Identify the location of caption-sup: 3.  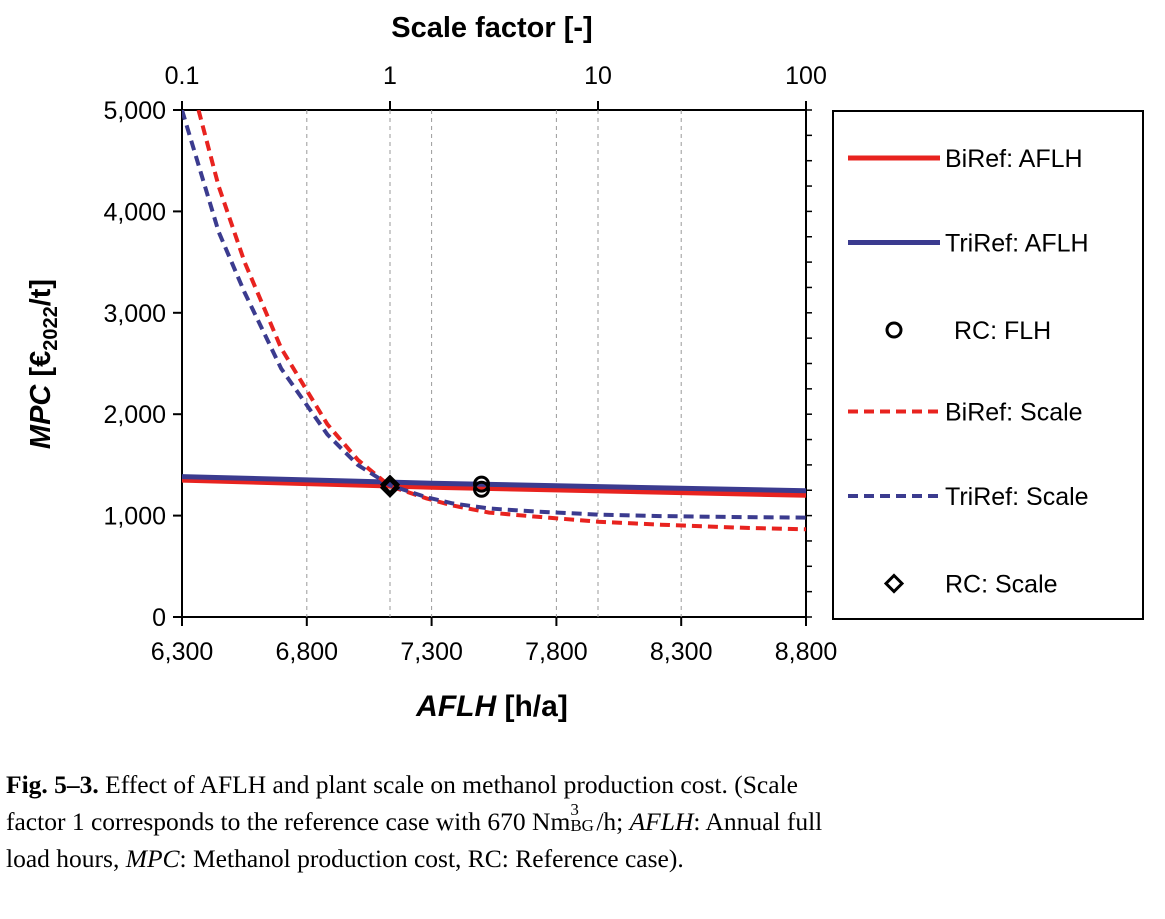
(574, 809).